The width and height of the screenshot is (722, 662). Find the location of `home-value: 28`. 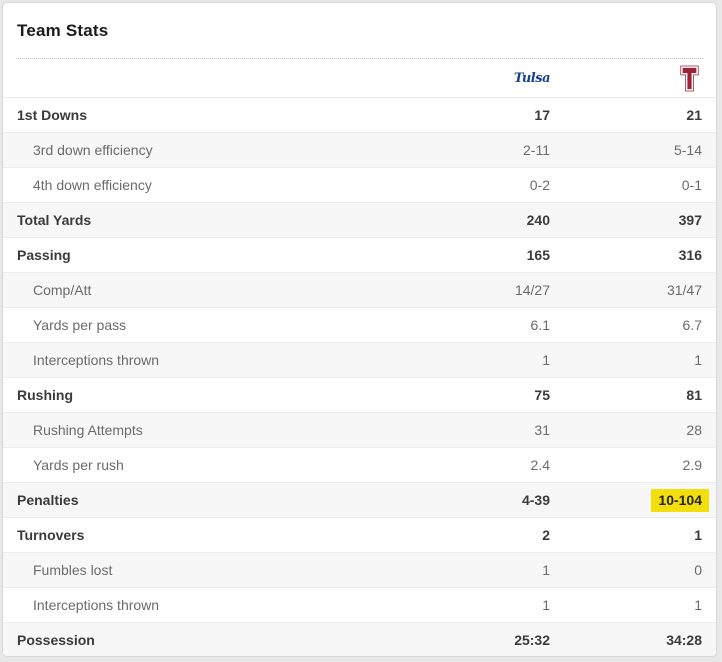

home-value: 28 is located at coordinates (694, 430).